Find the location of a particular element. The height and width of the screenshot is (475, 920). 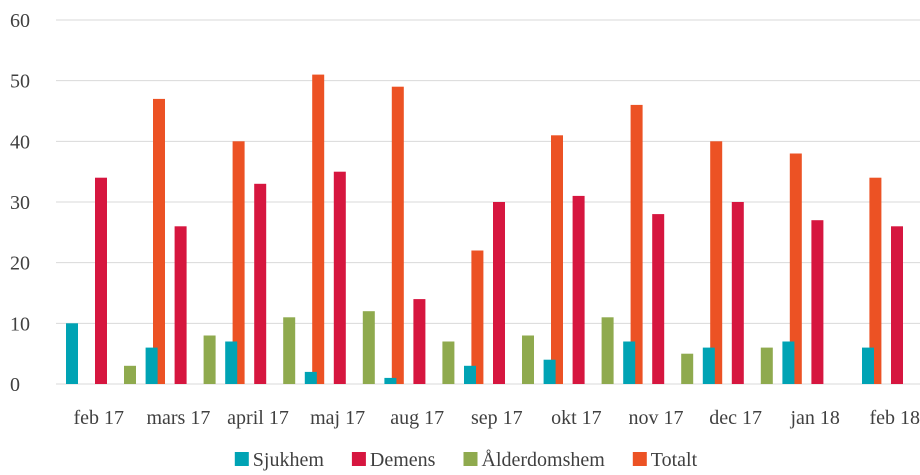

legend-item-totalt: Totalt is located at coordinates (665, 460).